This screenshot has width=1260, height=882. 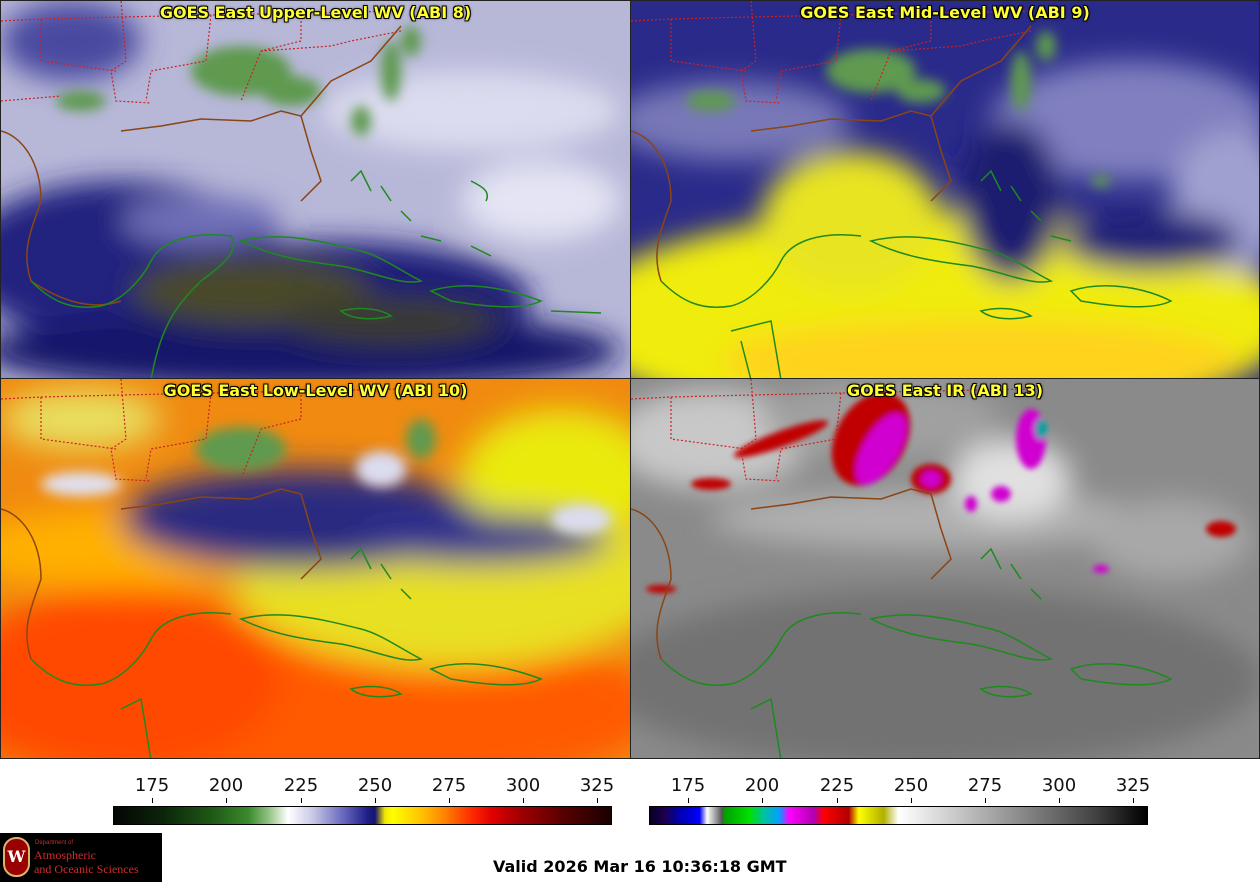 What do you see at coordinates (54, 843) in the screenshot?
I see `logo-department: Department of` at bounding box center [54, 843].